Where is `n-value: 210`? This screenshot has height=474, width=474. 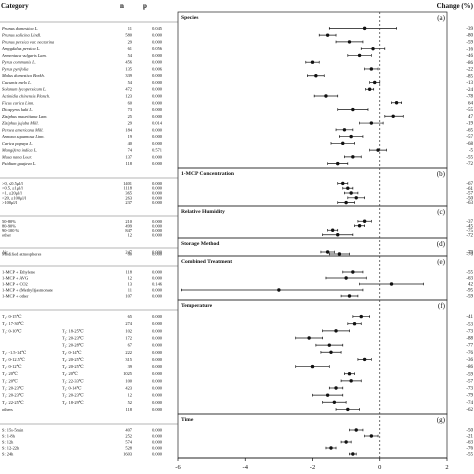
n-value: 210 is located at coordinates (128, 221).